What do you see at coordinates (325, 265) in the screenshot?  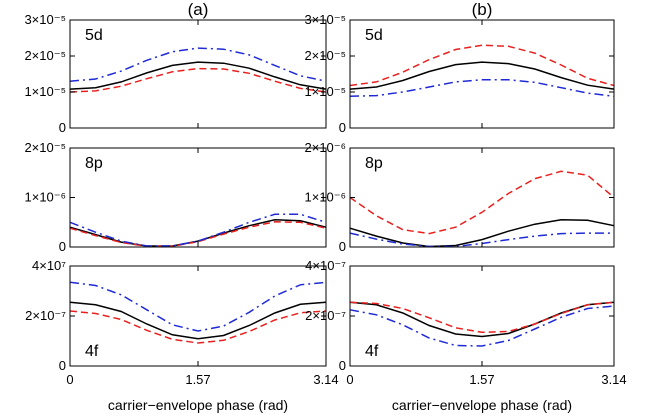 I see `y-tick-label: 4×10⁻⁷` at bounding box center [325, 265].